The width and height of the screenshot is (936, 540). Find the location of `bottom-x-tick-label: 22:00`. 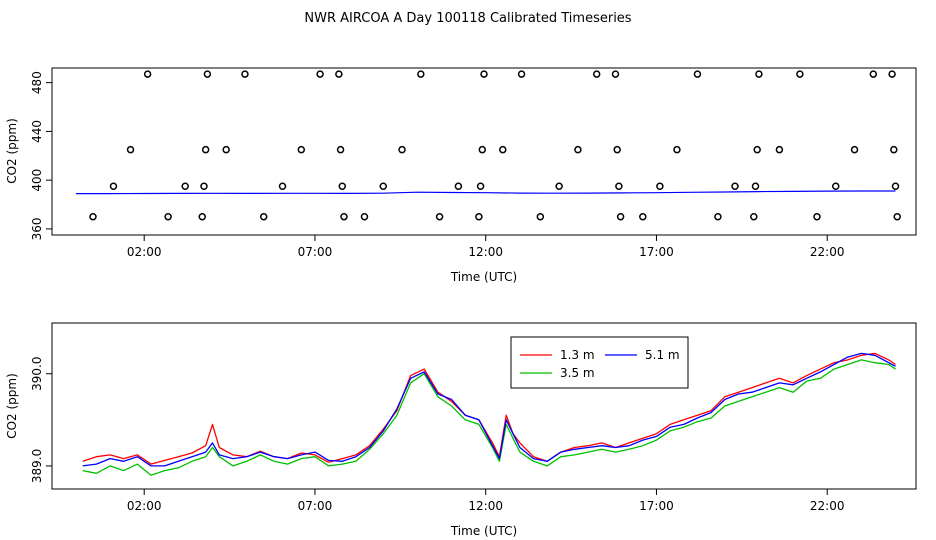

bottom-x-tick-label: 22:00 is located at coordinates (827, 506).